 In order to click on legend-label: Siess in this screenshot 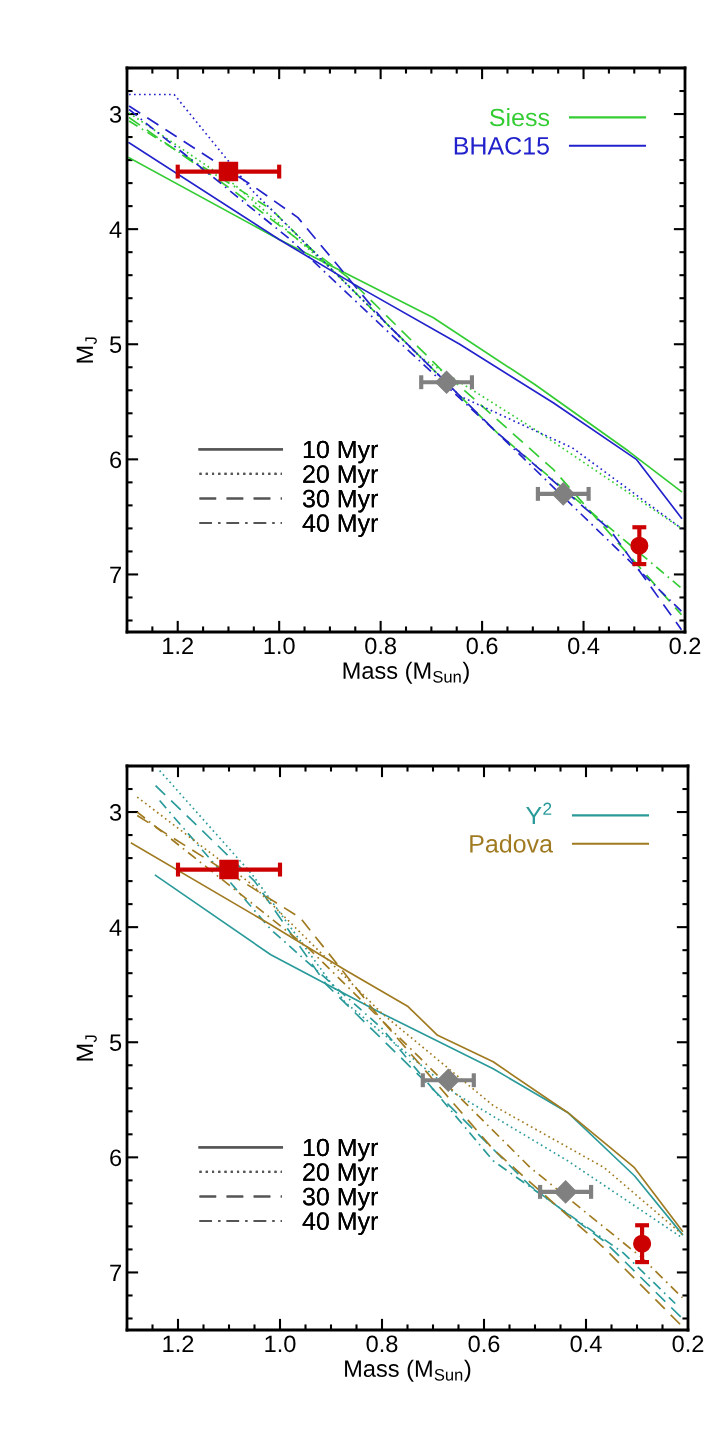, I will do `click(520, 117)`.